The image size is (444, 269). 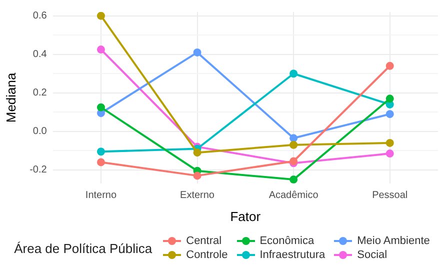 I want to click on legend-label: Controle, so click(x=207, y=255).